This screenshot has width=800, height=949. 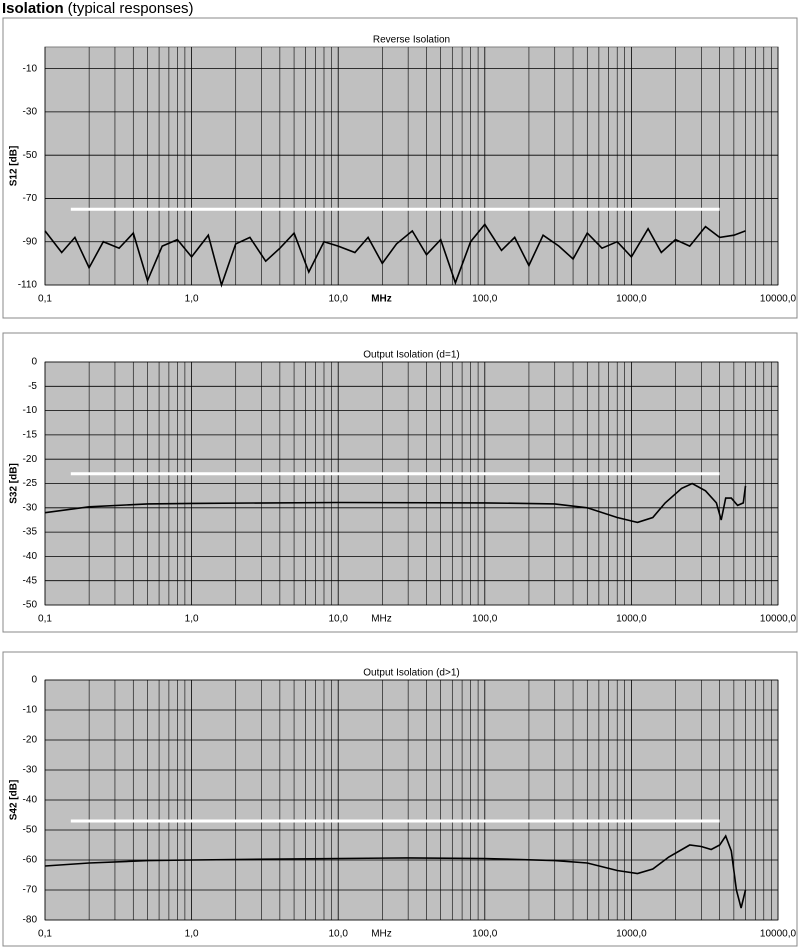 What do you see at coordinates (411, 40) in the screenshot?
I see `chart-title: Reverse Isolation` at bounding box center [411, 40].